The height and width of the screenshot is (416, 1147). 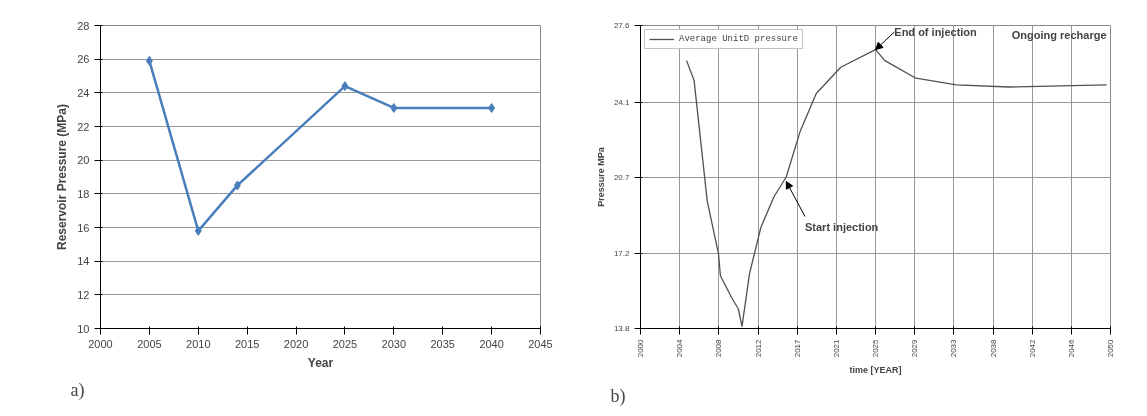 I want to click on x-tick-label: 2029, so click(x=915, y=348).